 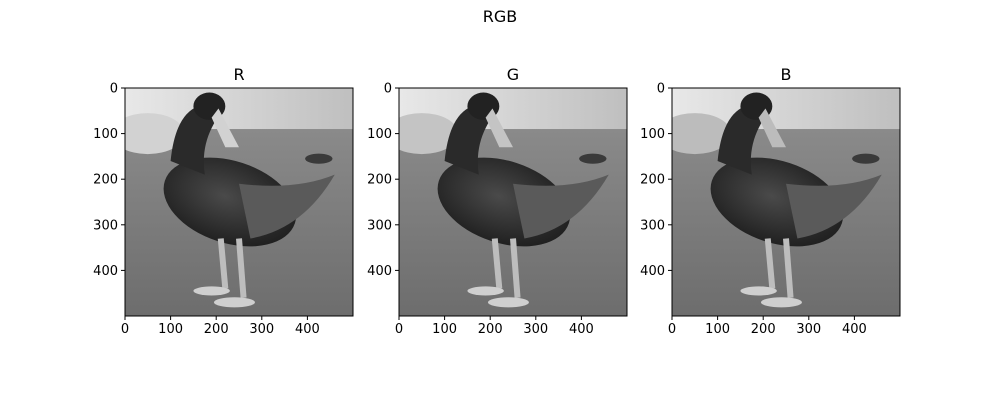 I want to click on subplot-title: B, so click(x=786, y=74).